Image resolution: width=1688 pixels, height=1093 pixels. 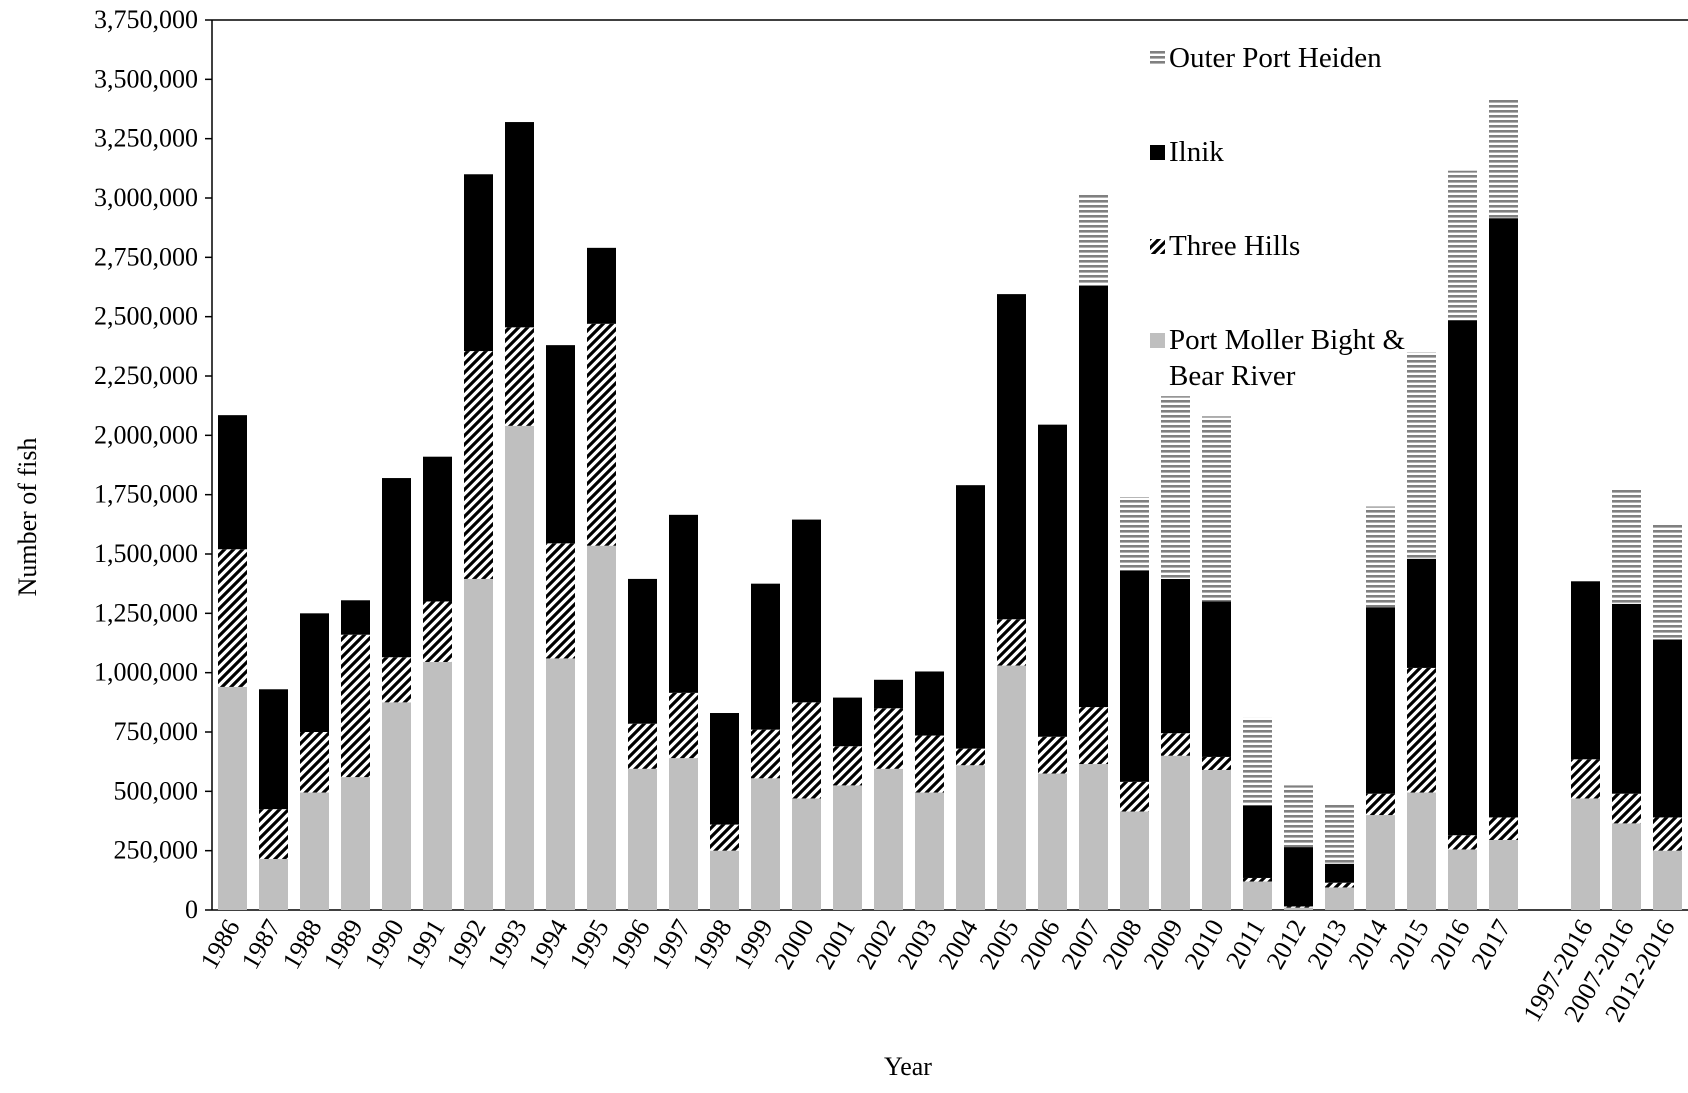 What do you see at coordinates (156, 731) in the screenshot?
I see `y-tick-label: 750,000` at bounding box center [156, 731].